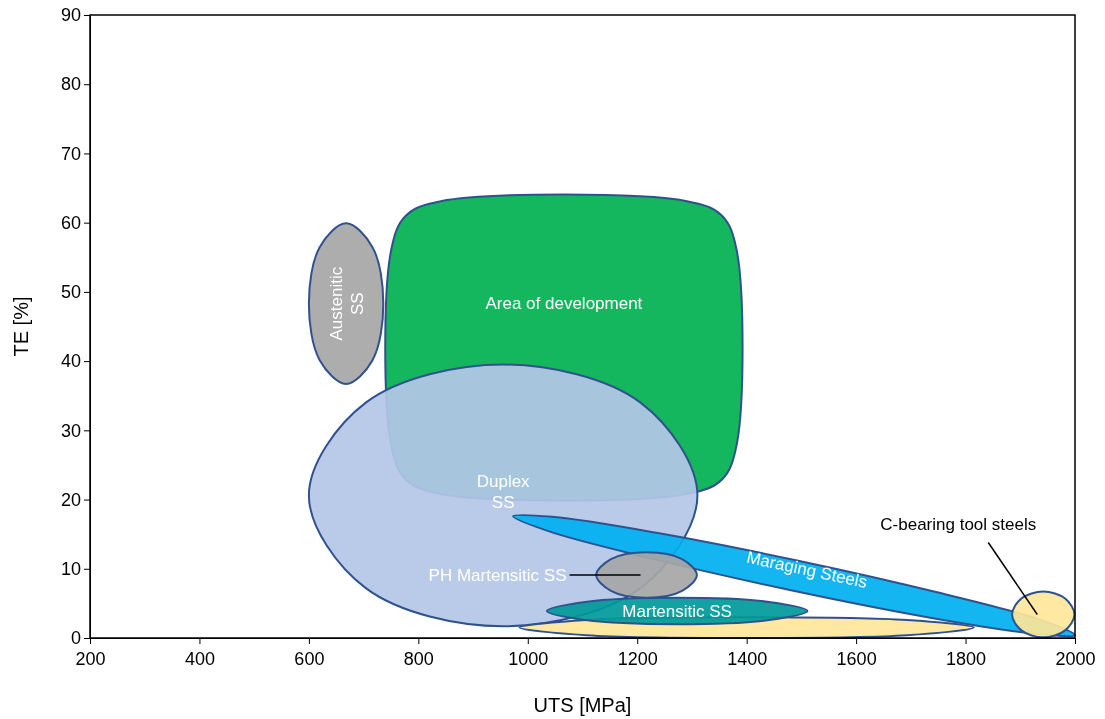  I want to click on y-tick-label: 10, so click(70, 569).